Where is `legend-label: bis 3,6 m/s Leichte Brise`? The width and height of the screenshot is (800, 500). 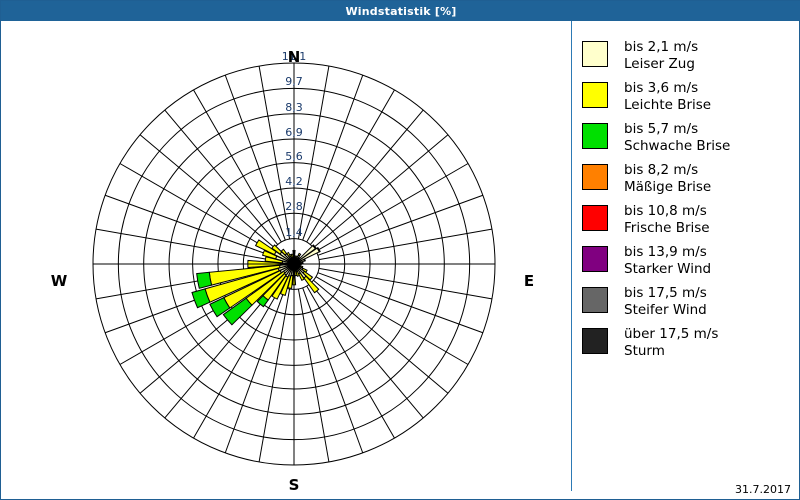 legend-label: bis 3,6 m/s Leichte Brise is located at coordinates (667, 97).